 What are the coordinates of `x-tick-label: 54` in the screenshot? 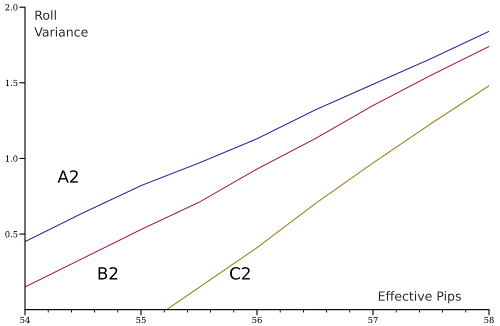 It's located at (25, 320).